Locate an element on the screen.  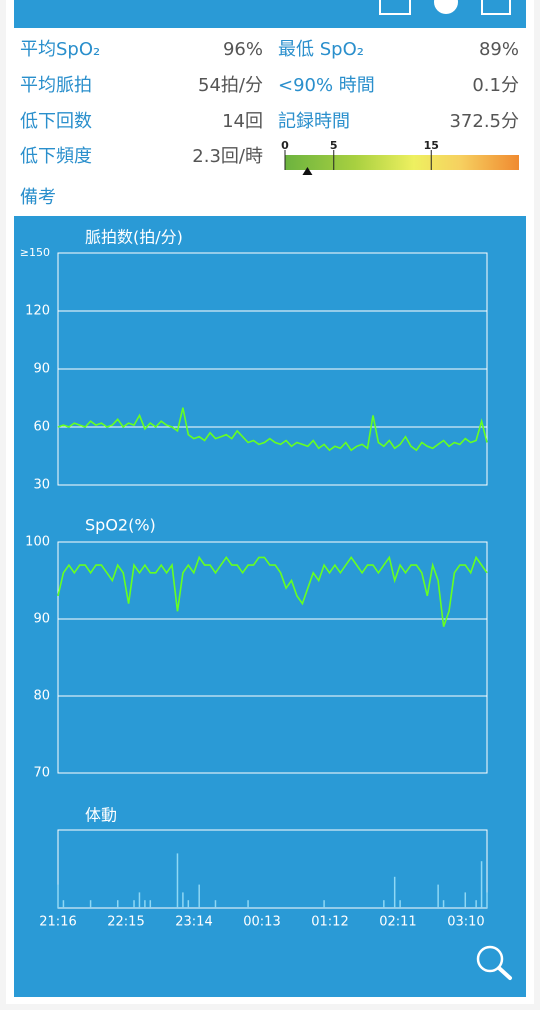
y-tick-label: 30 is located at coordinates (41, 485).